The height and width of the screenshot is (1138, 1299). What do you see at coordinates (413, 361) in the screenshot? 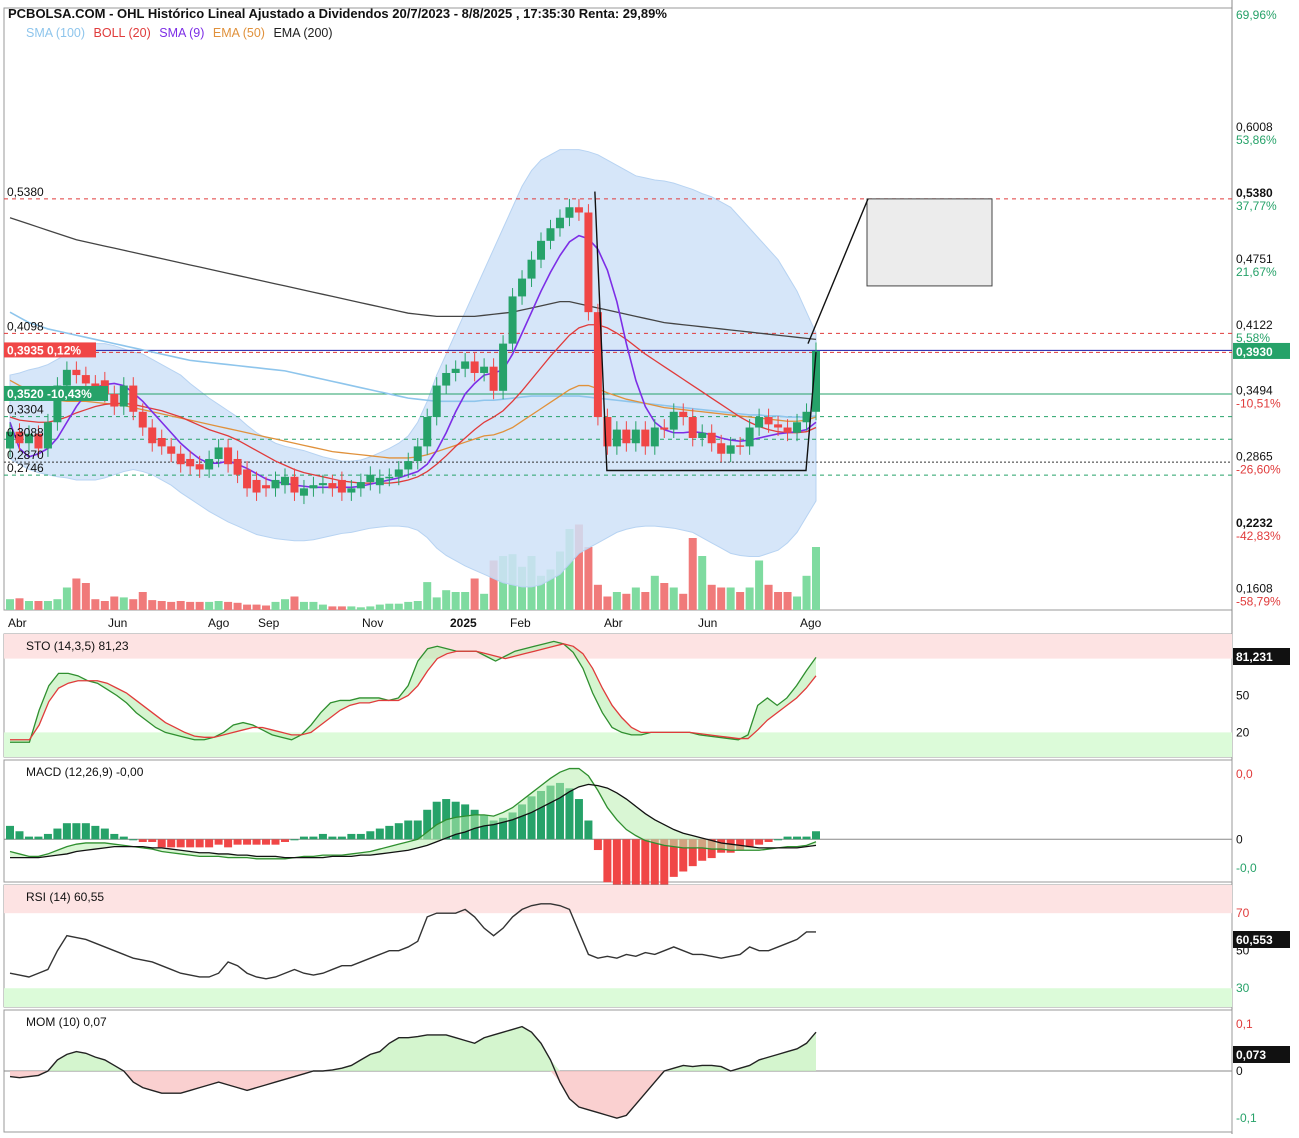
I see `sma9-line` at bounding box center [413, 361].